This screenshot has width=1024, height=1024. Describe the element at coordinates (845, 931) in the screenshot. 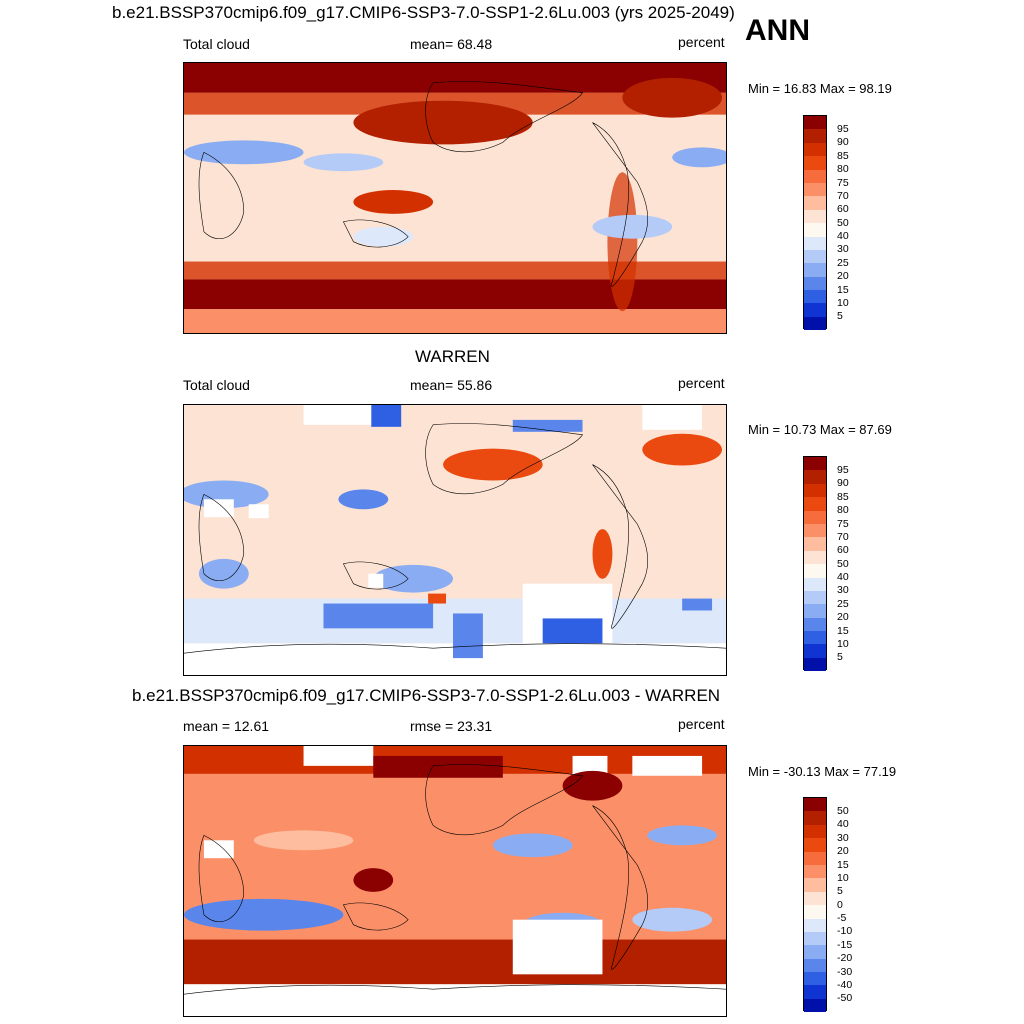

I see `panel3-cbar-tick: -10` at that location.